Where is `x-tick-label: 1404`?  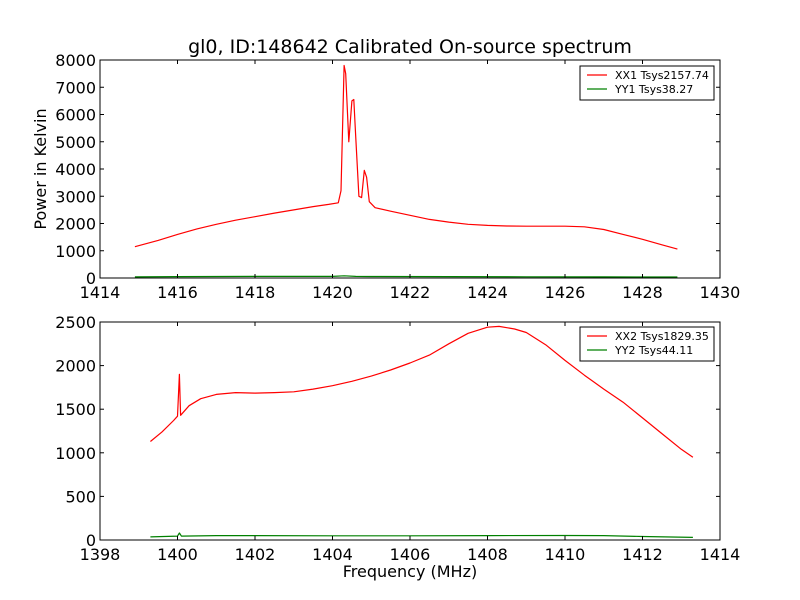
x-tick-label: 1404 is located at coordinates (332, 554).